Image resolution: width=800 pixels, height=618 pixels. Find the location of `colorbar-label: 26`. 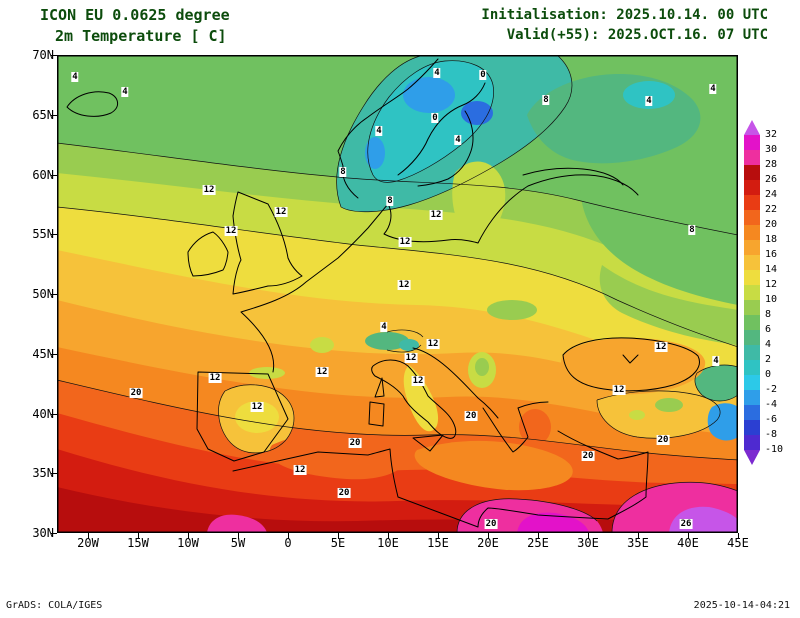

colorbar-label: 26 is located at coordinates (771, 179).